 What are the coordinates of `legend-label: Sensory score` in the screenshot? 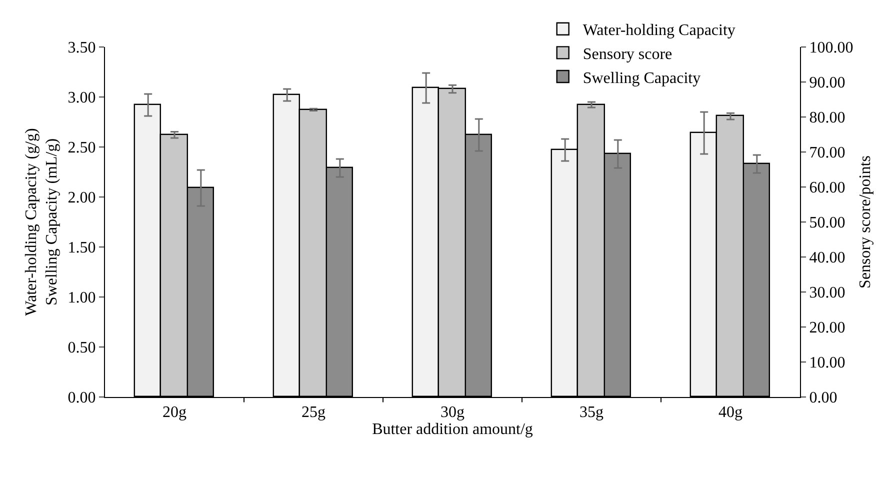 It's located at (627, 54).